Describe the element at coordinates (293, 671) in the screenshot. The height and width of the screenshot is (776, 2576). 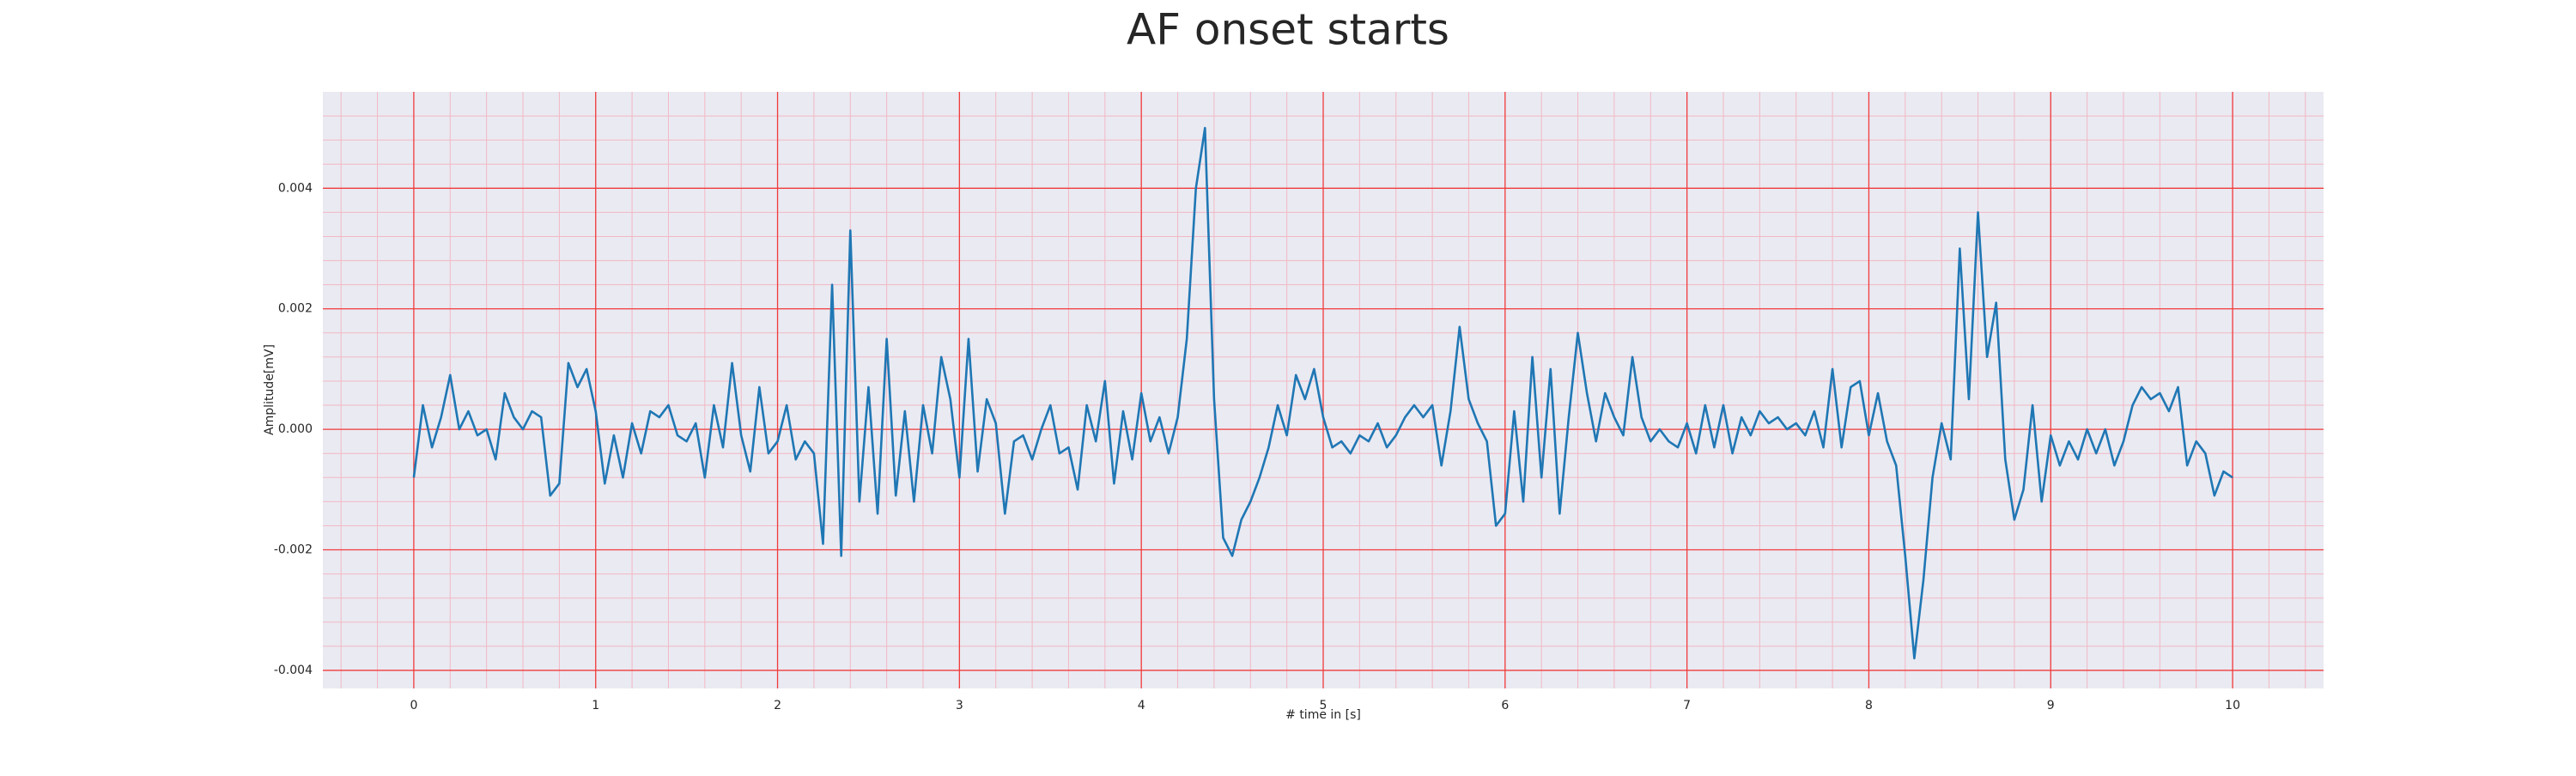
I see `y-tick-label: -0.004` at that location.